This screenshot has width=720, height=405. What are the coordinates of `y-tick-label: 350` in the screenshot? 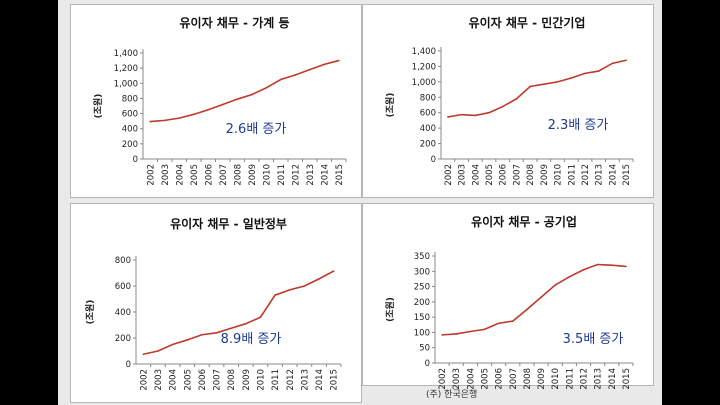 It's located at (422, 257).